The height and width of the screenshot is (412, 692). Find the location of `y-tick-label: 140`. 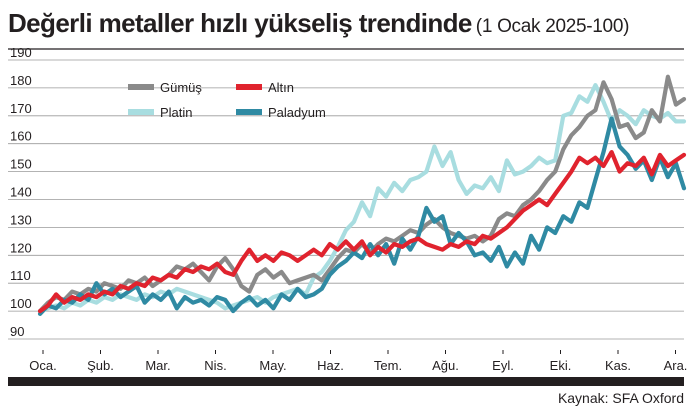

y-tick-label: 140 is located at coordinates (21, 192).